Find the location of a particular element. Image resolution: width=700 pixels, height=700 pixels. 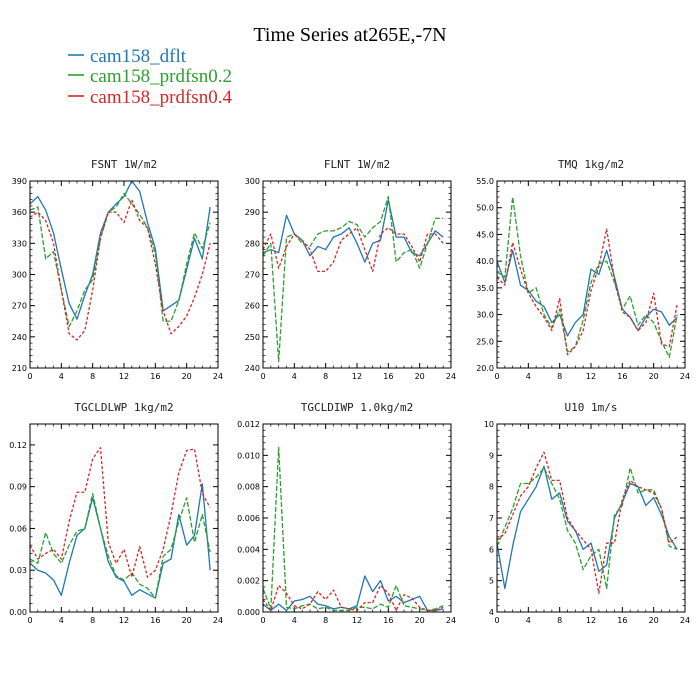

legend-label-dflt: cam158_dflt is located at coordinates (138, 56).